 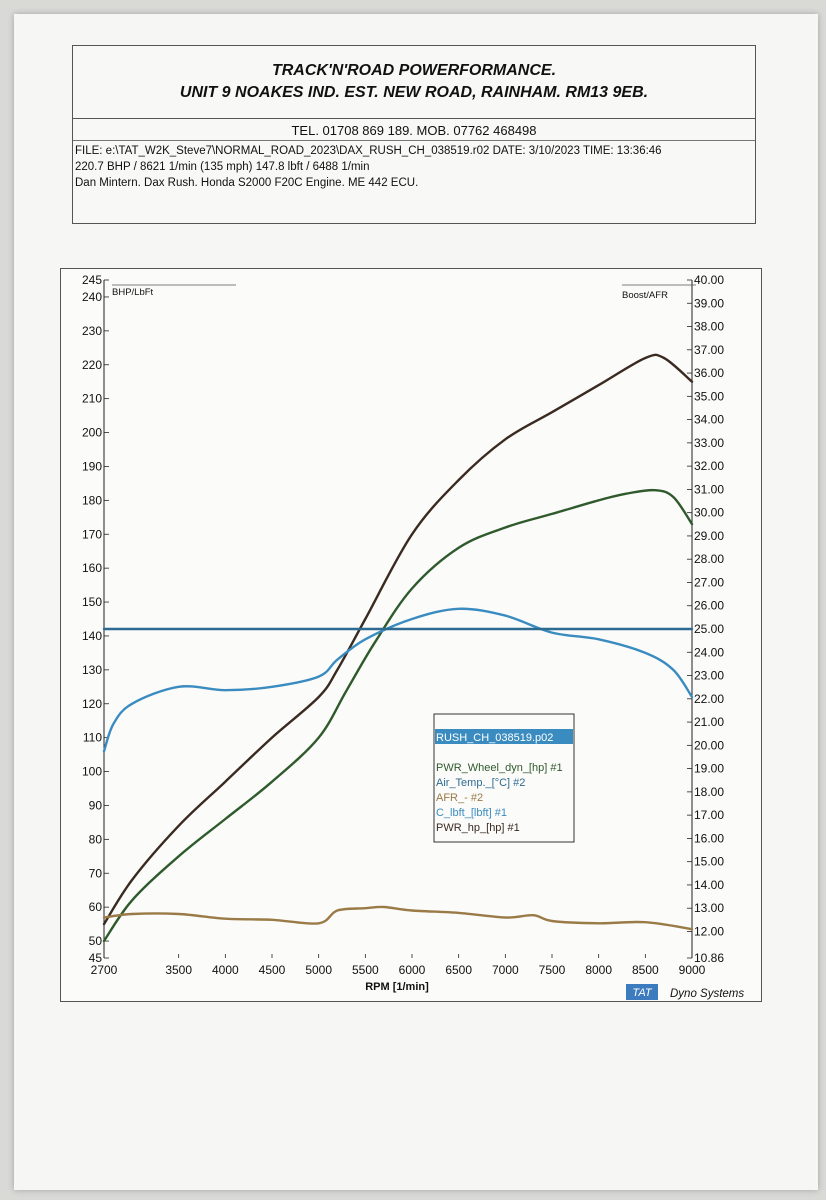 I want to click on x-tick-label: 7000, so click(x=505, y=970).